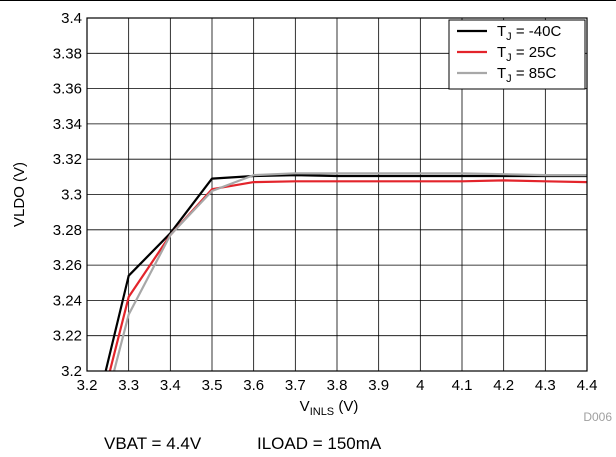 This screenshot has height=457, width=616. What do you see at coordinates (170, 385) in the screenshot?
I see `x-tick-label: 3.4` at bounding box center [170, 385].